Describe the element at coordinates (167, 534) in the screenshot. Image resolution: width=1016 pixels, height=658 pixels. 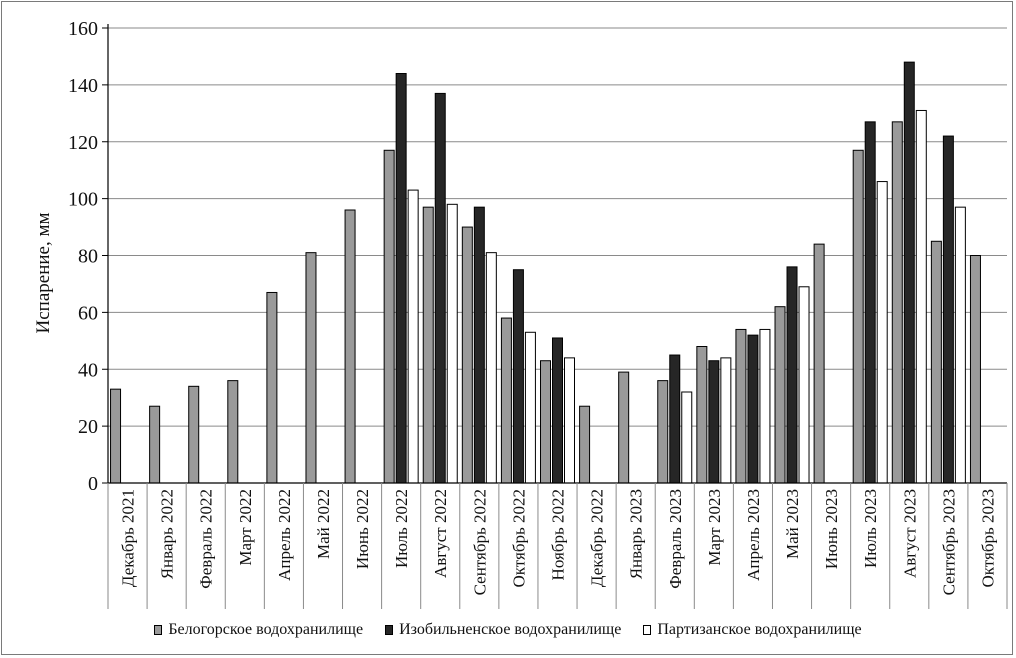
I see `x-tick-label: Январь 2022` at that location.